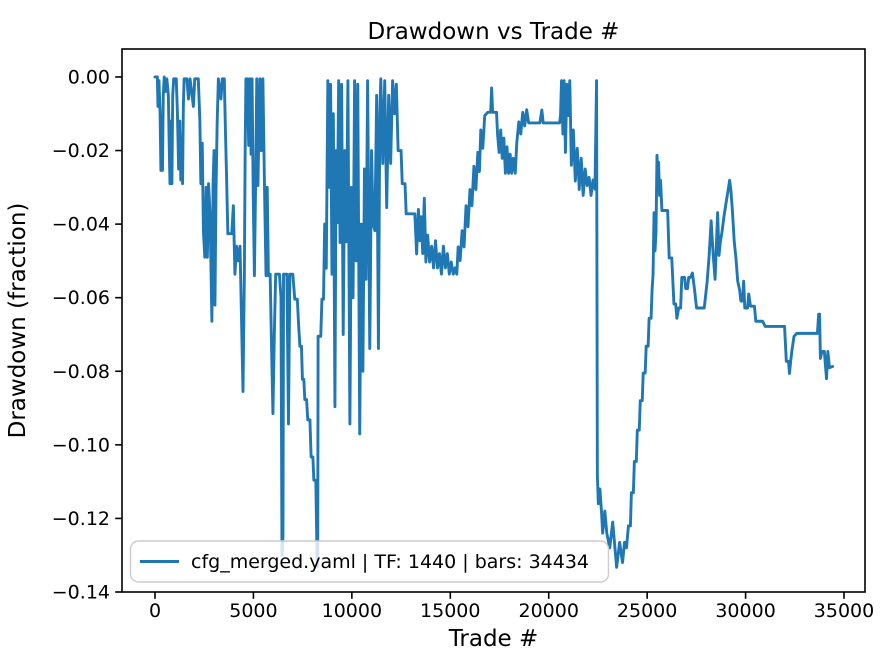 This screenshot has width=896, height=672. What do you see at coordinates (89, 77) in the screenshot?
I see `y-tick-label: 0.00` at bounding box center [89, 77].